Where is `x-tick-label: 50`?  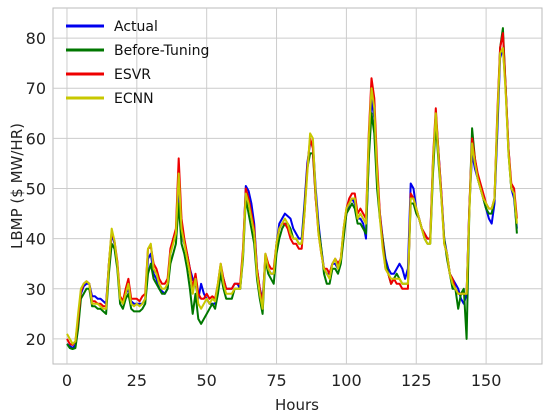 x-tick-label: 50 is located at coordinates (207, 380).